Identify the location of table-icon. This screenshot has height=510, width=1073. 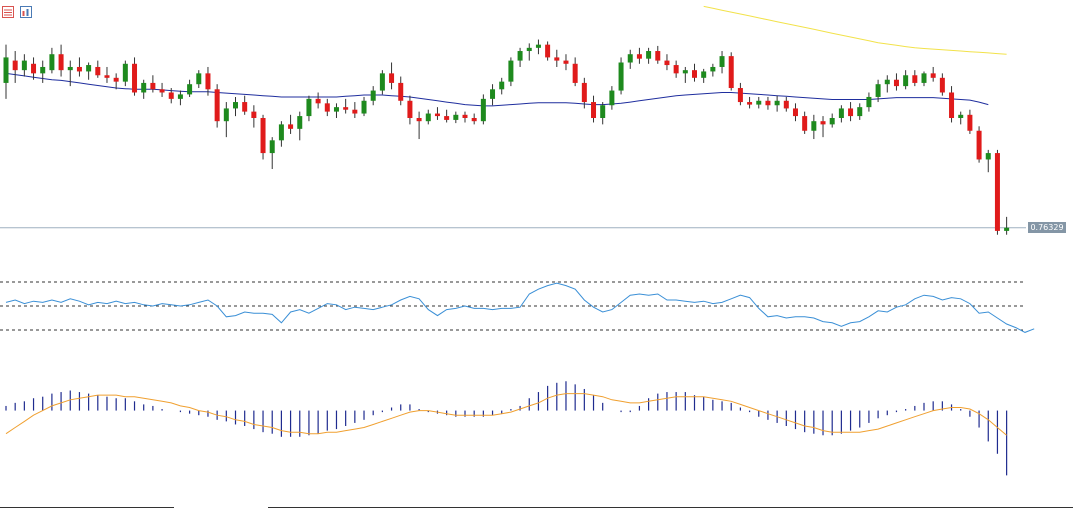
(8, 12).